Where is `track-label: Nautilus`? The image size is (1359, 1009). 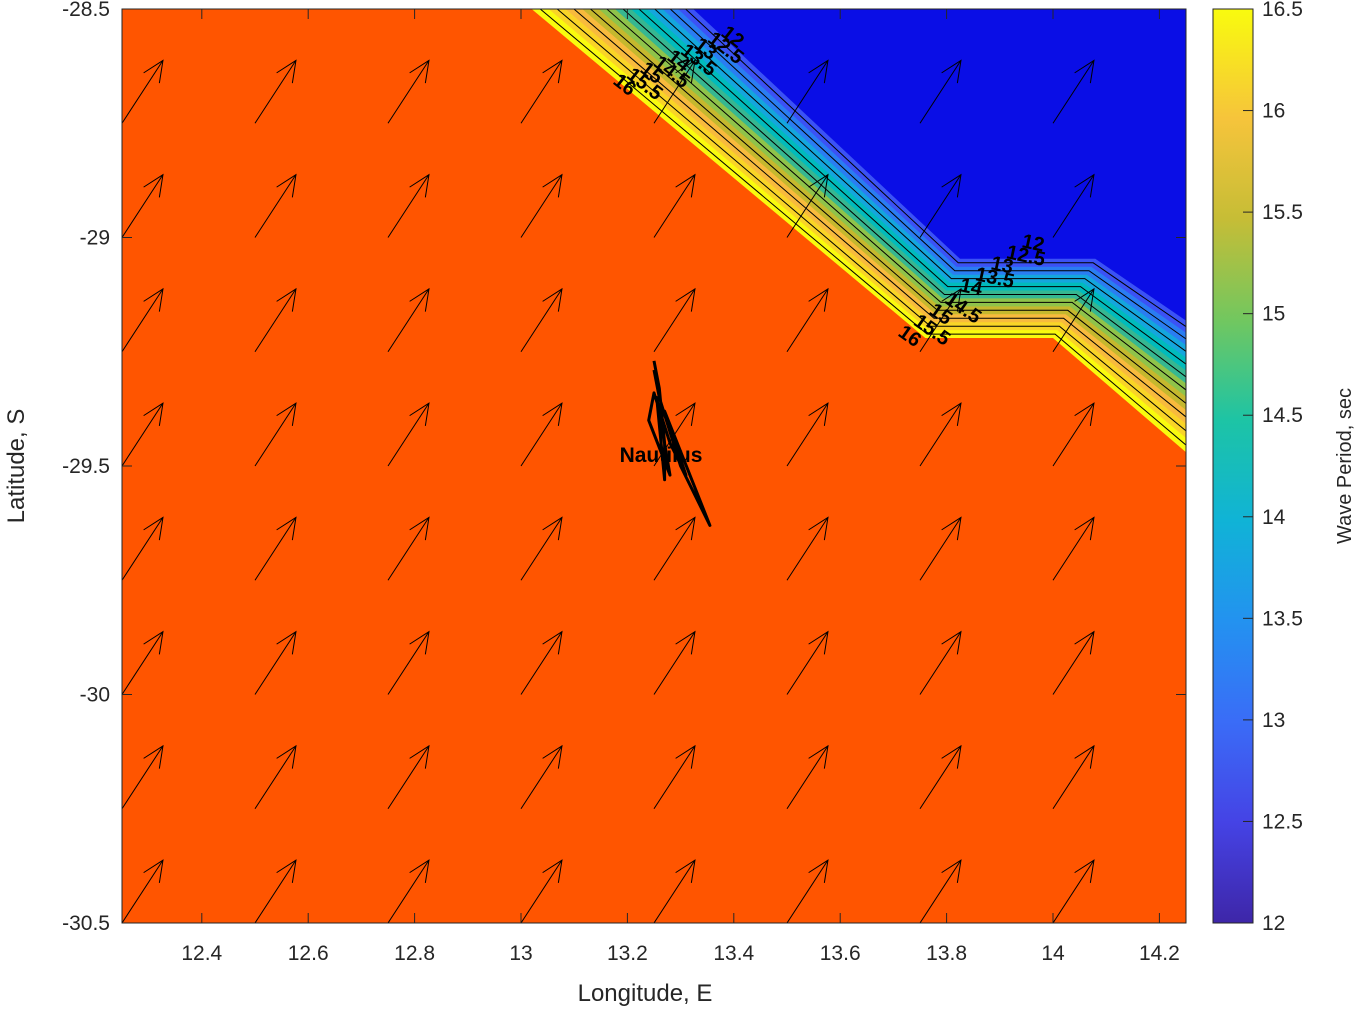 track-label: Nautilus is located at coordinates (661, 455).